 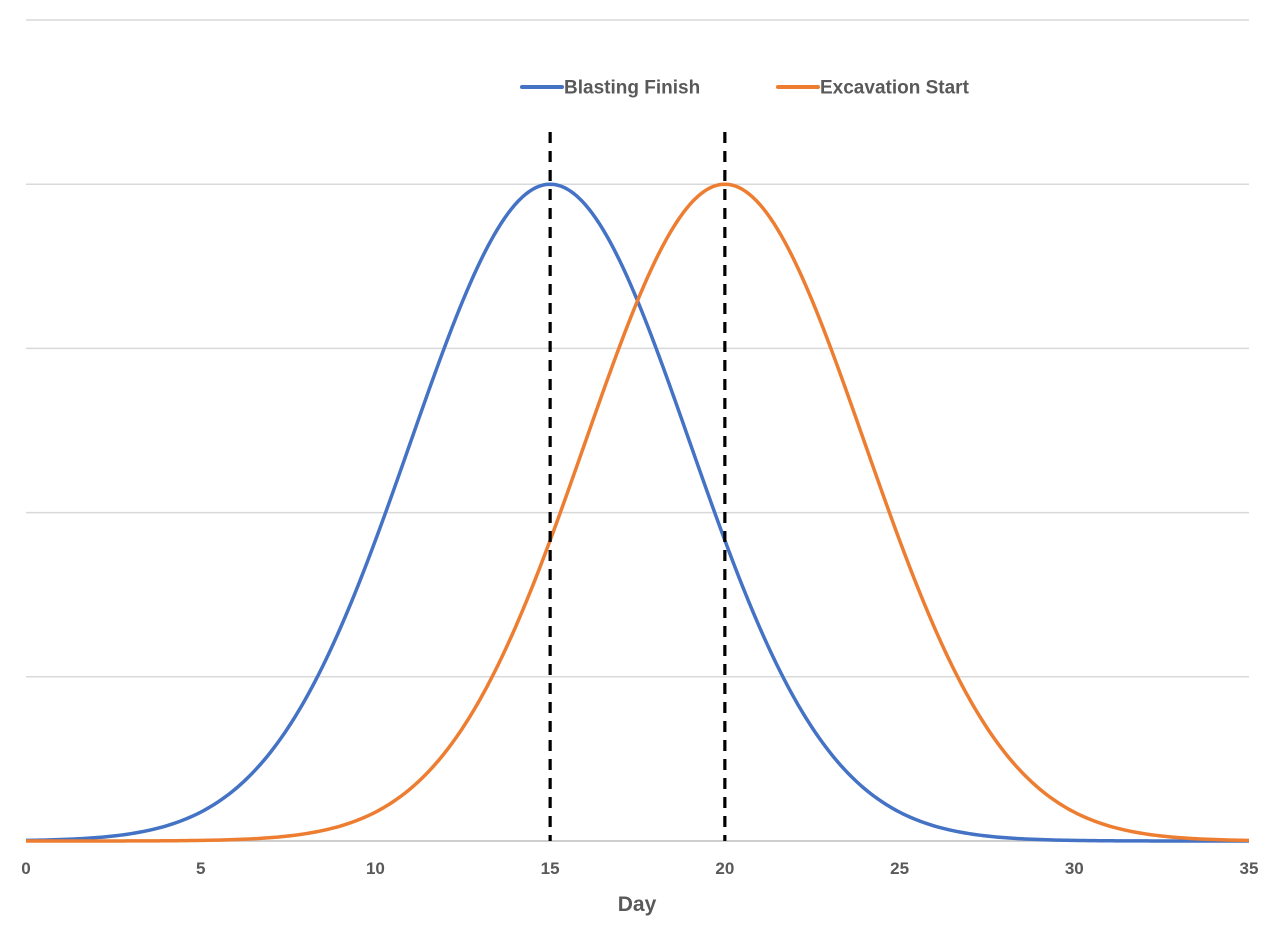 I want to click on legend-item: Excavation Start, so click(x=873, y=88).